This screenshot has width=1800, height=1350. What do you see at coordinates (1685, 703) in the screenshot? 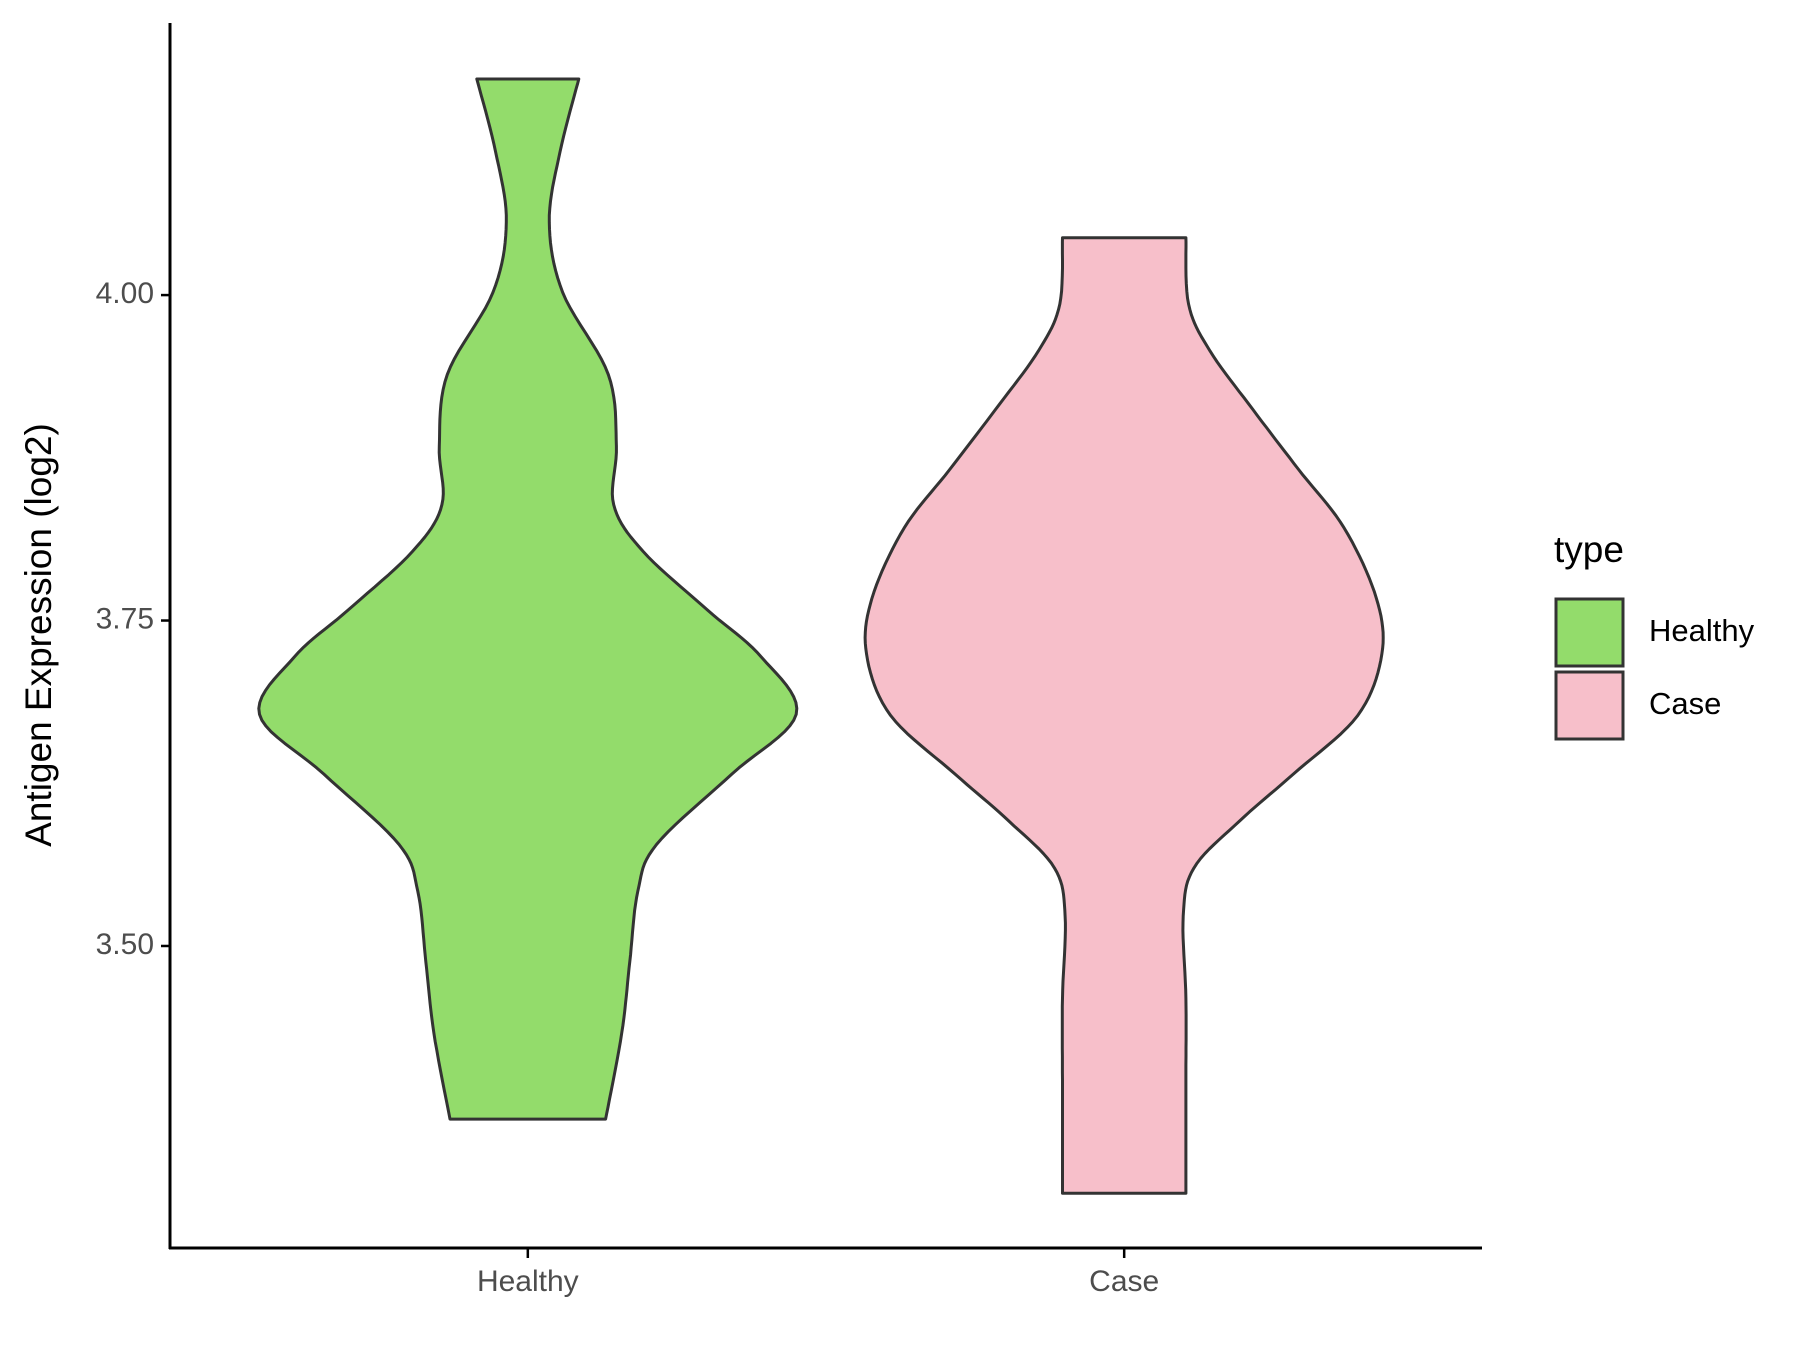
I see `legend-label: Case` at bounding box center [1685, 703].